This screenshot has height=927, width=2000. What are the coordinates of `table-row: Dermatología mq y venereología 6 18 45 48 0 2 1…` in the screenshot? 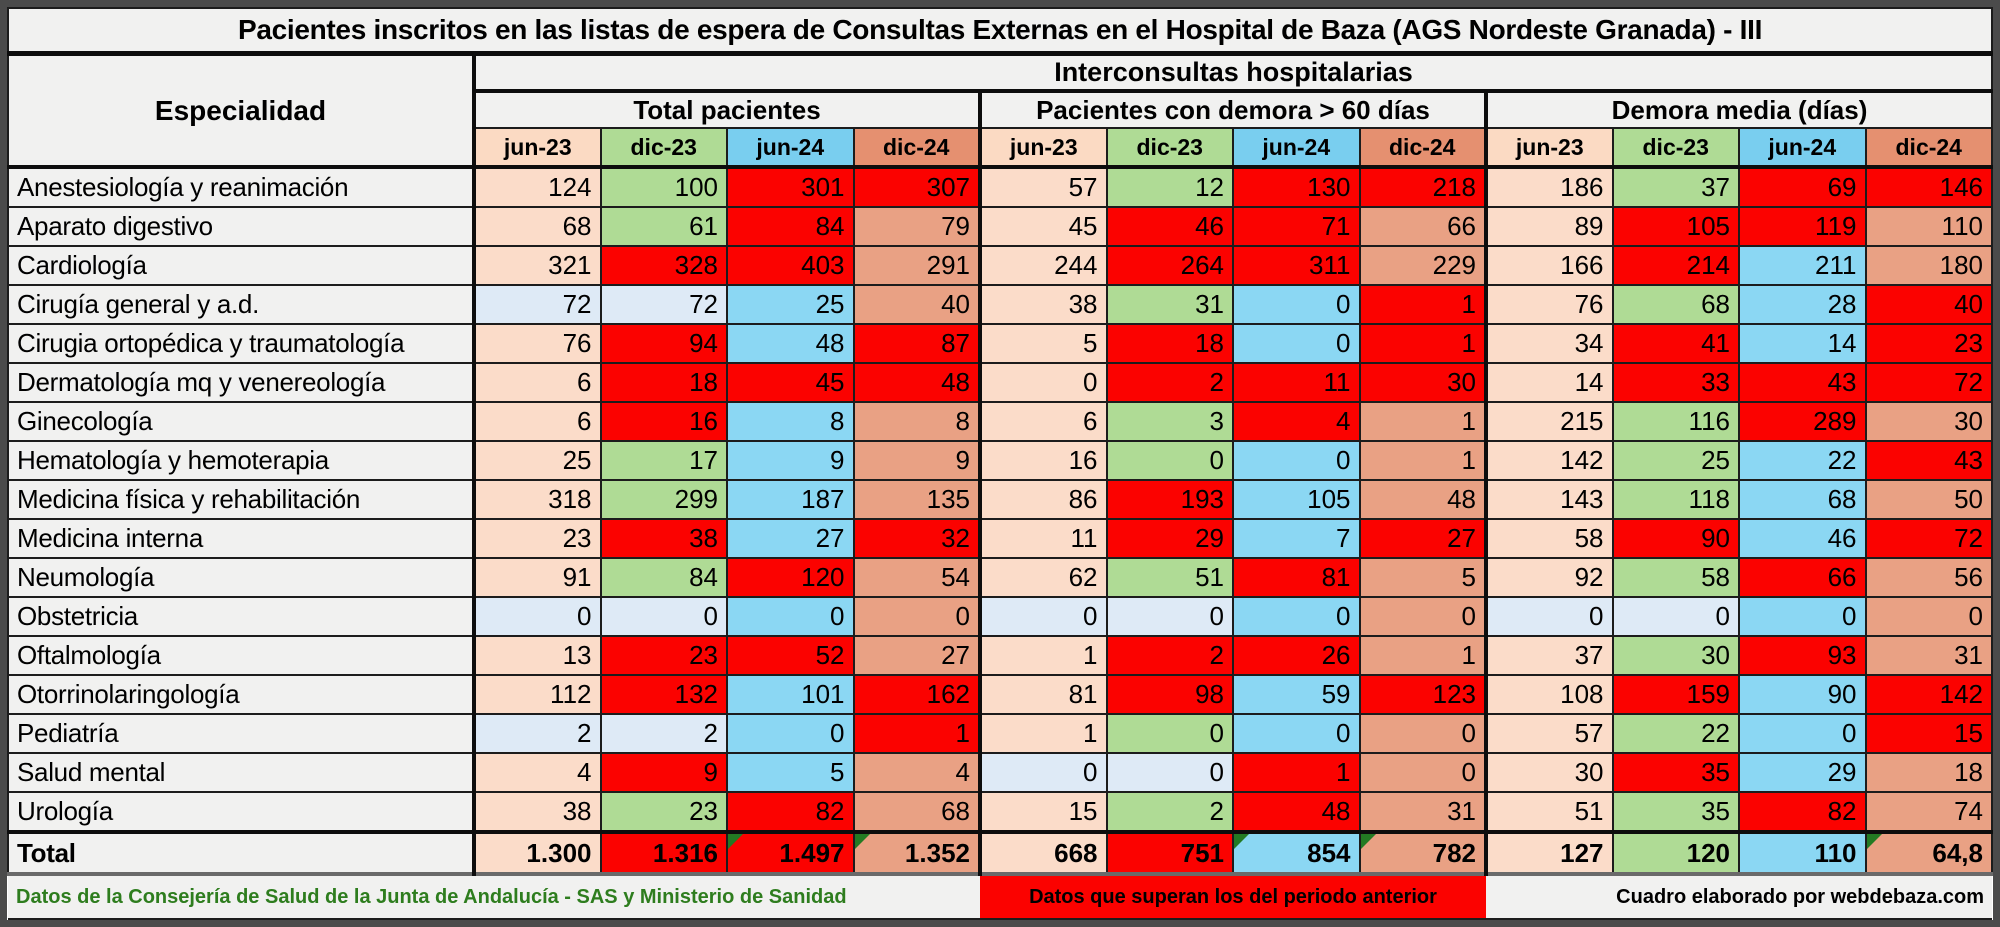 It's located at (1000, 383).